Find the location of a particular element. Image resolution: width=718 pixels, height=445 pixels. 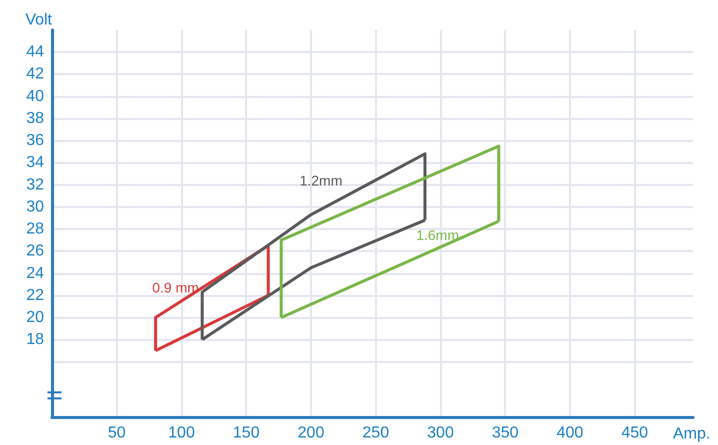

text: 1.6mm is located at coordinates (438, 235).